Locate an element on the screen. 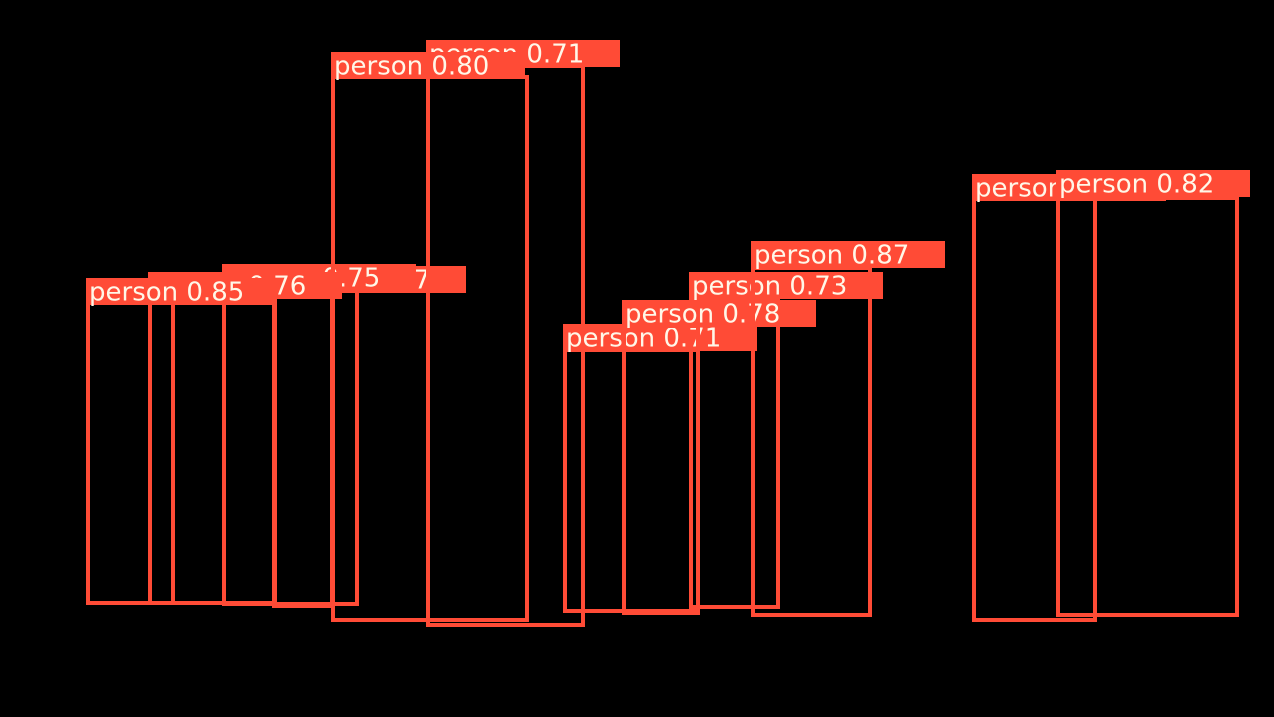  detection: person 0.80 is located at coordinates (430, 337).